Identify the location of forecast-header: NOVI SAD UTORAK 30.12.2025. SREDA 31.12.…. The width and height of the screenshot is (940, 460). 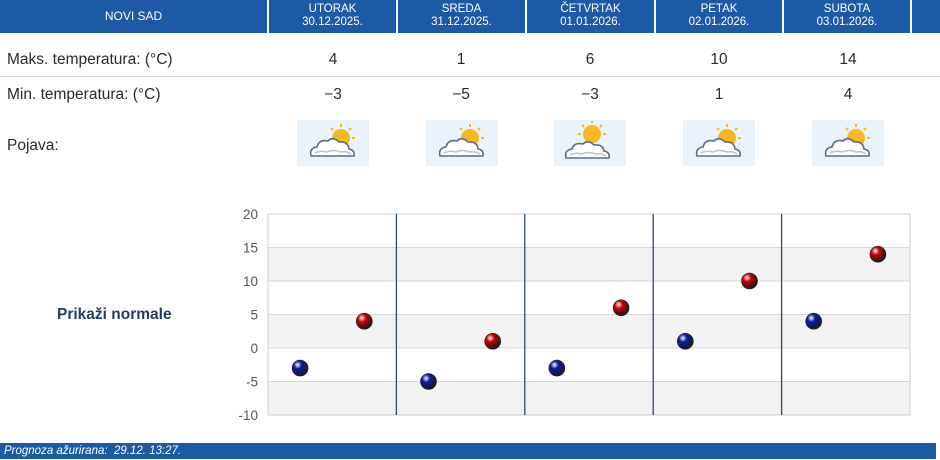
(470, 16).